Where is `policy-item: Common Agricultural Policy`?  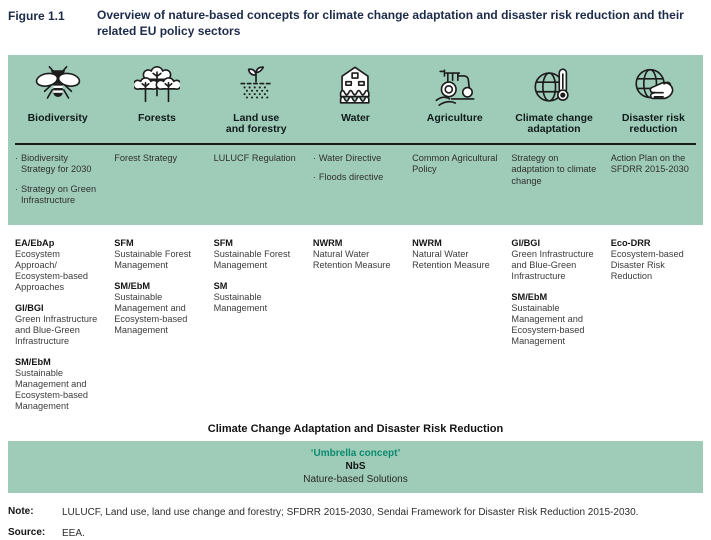
policy-item: Common Agricultural Policy is located at coordinates (455, 164).